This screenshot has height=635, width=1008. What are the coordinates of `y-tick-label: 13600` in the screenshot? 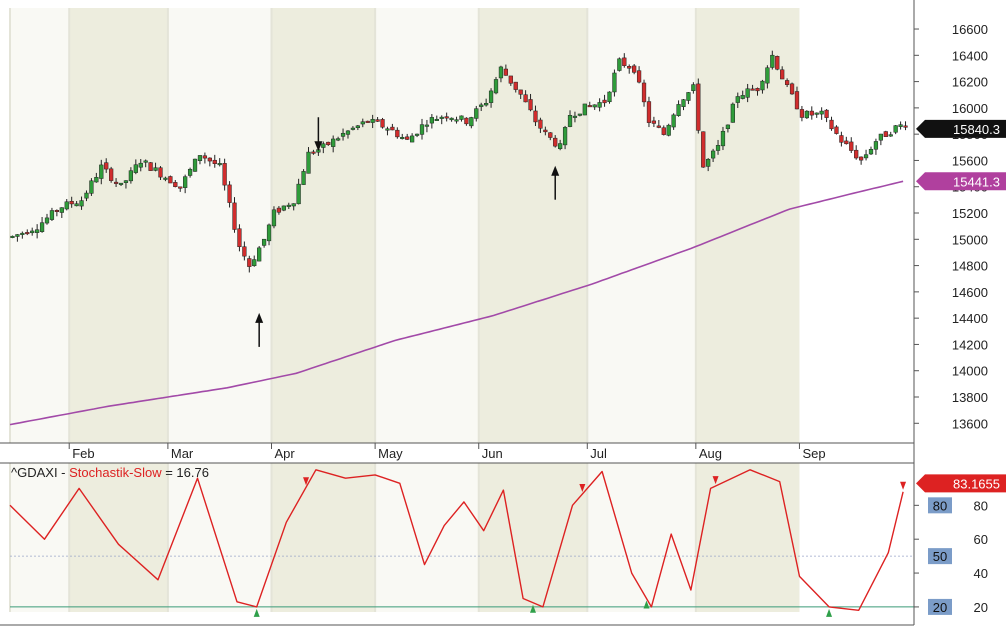 It's located at (970, 423).